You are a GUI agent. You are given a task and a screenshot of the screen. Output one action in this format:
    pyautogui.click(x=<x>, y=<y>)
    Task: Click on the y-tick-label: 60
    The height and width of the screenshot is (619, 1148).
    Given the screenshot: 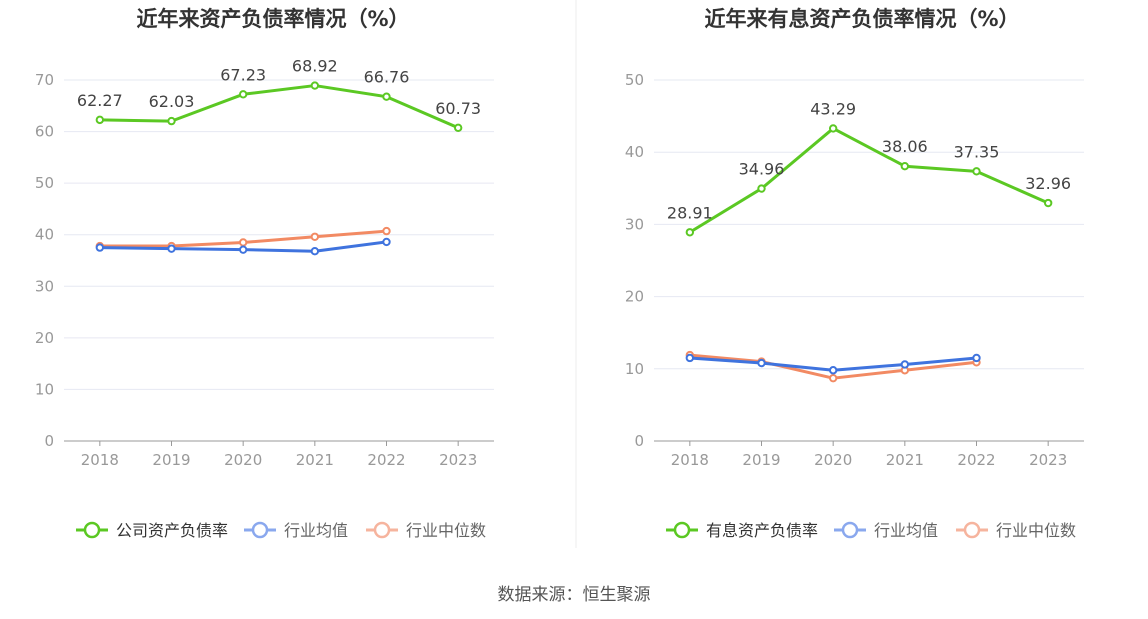 What is the action you would take?
    pyautogui.click(x=44, y=132)
    